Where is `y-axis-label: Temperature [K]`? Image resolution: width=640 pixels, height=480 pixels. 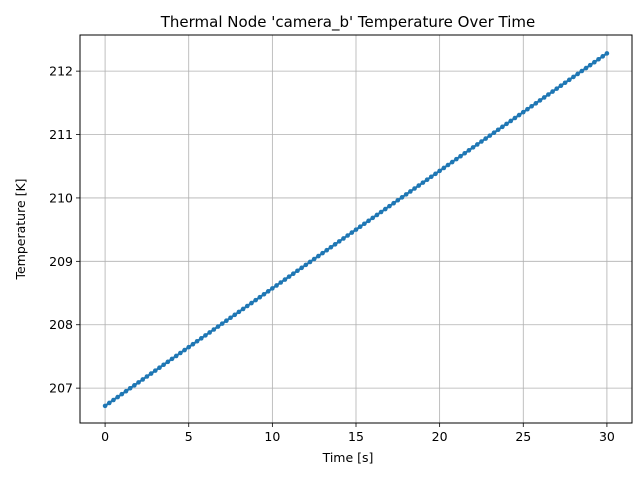 y-axis-label: Temperature [K] is located at coordinates (20, 229).